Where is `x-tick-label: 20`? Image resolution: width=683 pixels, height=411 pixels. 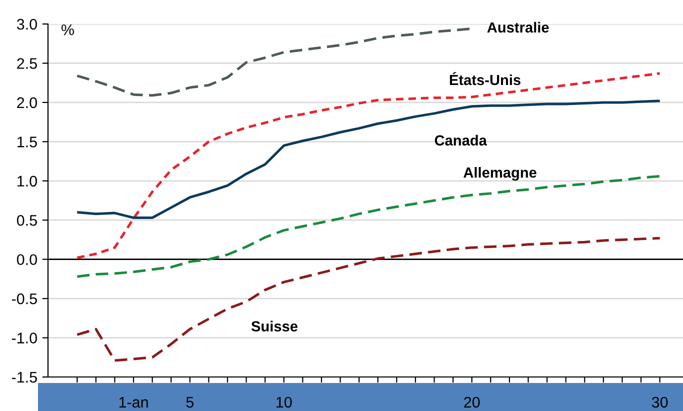
x-tick-label: 20 is located at coordinates (472, 402).